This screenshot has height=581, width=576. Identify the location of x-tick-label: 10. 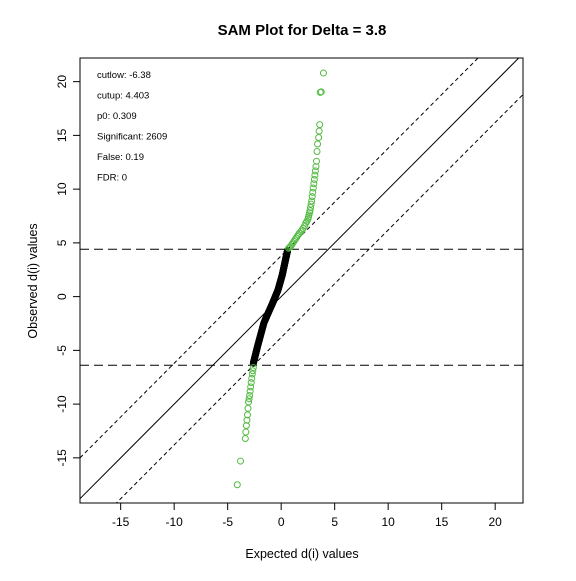
(388, 522).